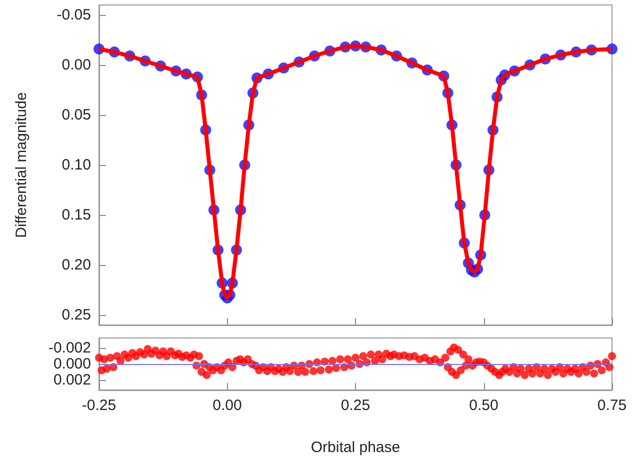 This screenshot has width=633, height=464. What do you see at coordinates (483, 405) in the screenshot?
I see `x-tick-label: 0.50` at bounding box center [483, 405].